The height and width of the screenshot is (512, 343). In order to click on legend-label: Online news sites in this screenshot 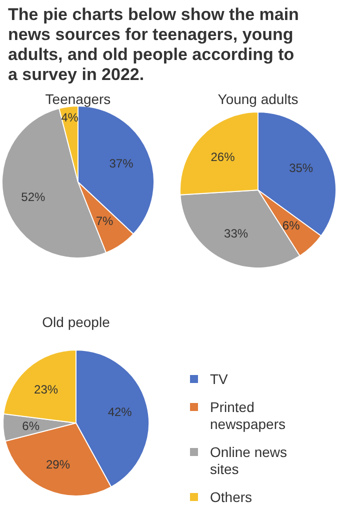, I will do `click(249, 460)`.